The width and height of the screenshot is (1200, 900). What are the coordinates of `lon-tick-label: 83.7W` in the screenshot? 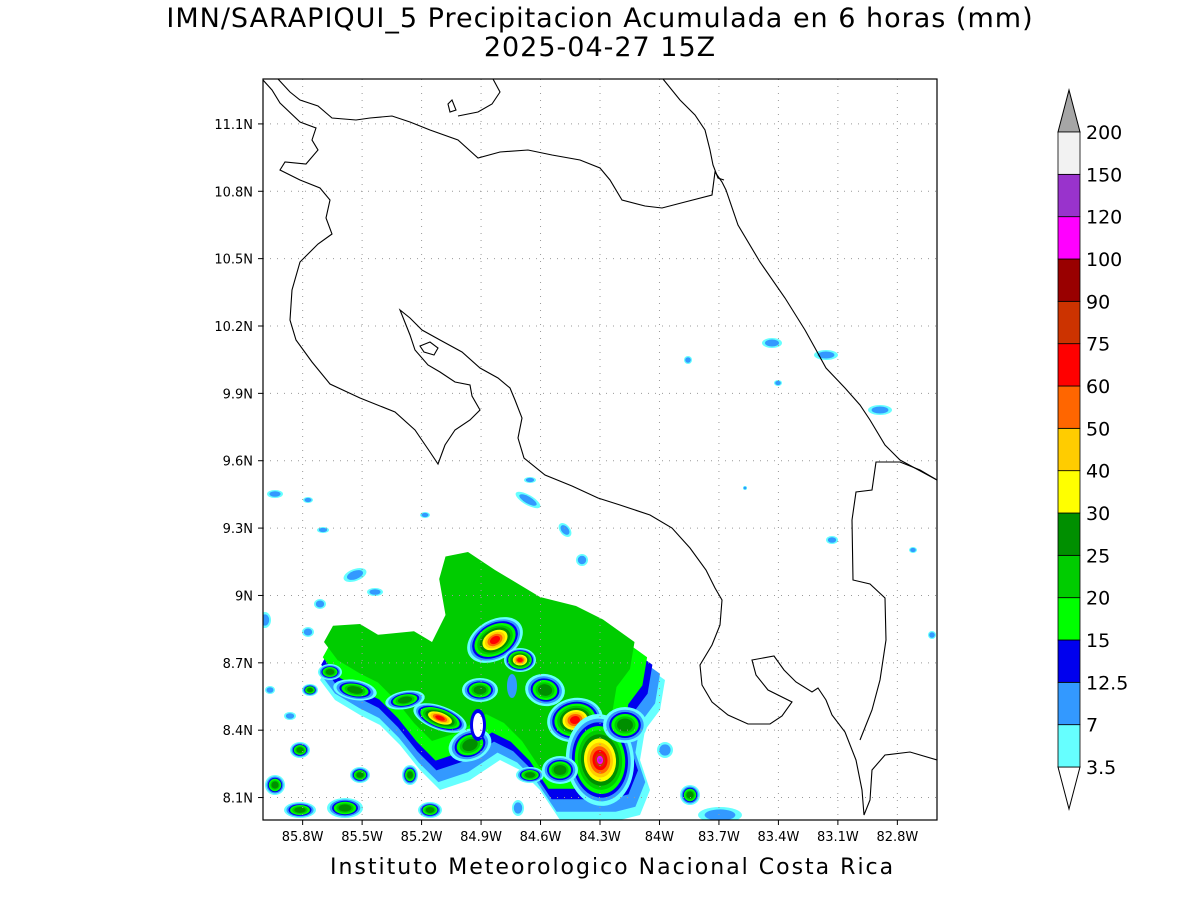 It's located at (719, 837).